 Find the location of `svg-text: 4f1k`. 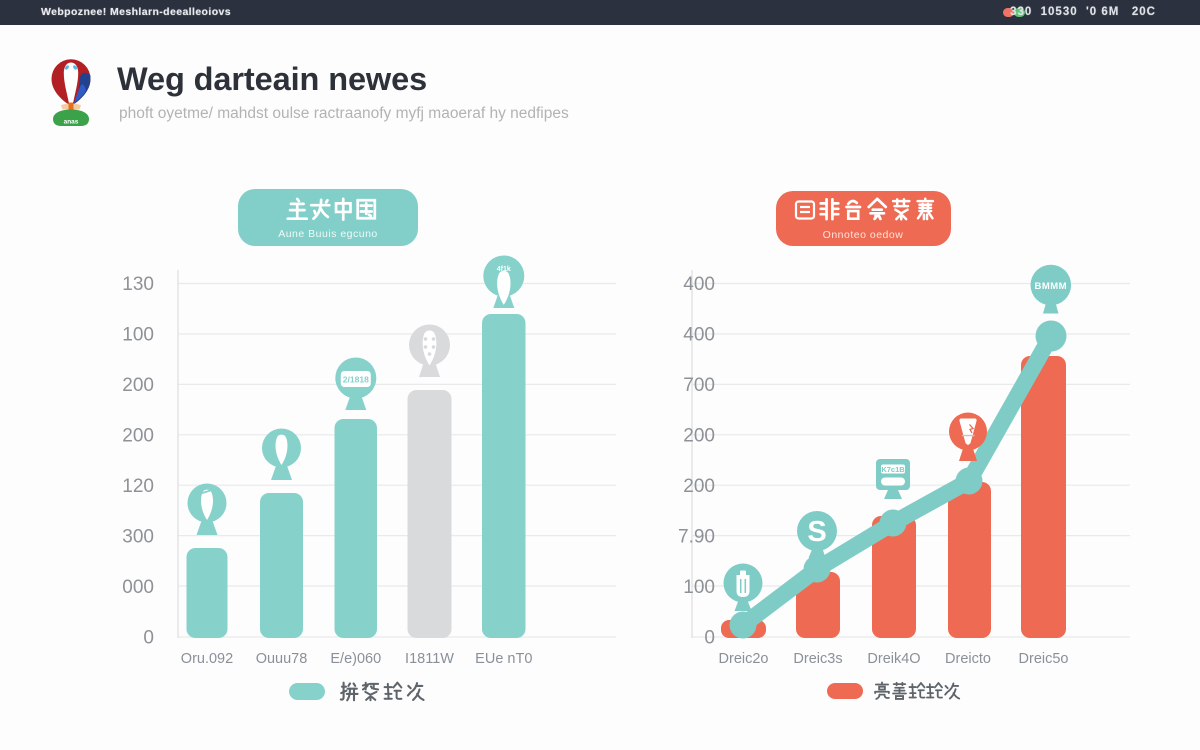

svg-text: 4f1k is located at coordinates (504, 269).